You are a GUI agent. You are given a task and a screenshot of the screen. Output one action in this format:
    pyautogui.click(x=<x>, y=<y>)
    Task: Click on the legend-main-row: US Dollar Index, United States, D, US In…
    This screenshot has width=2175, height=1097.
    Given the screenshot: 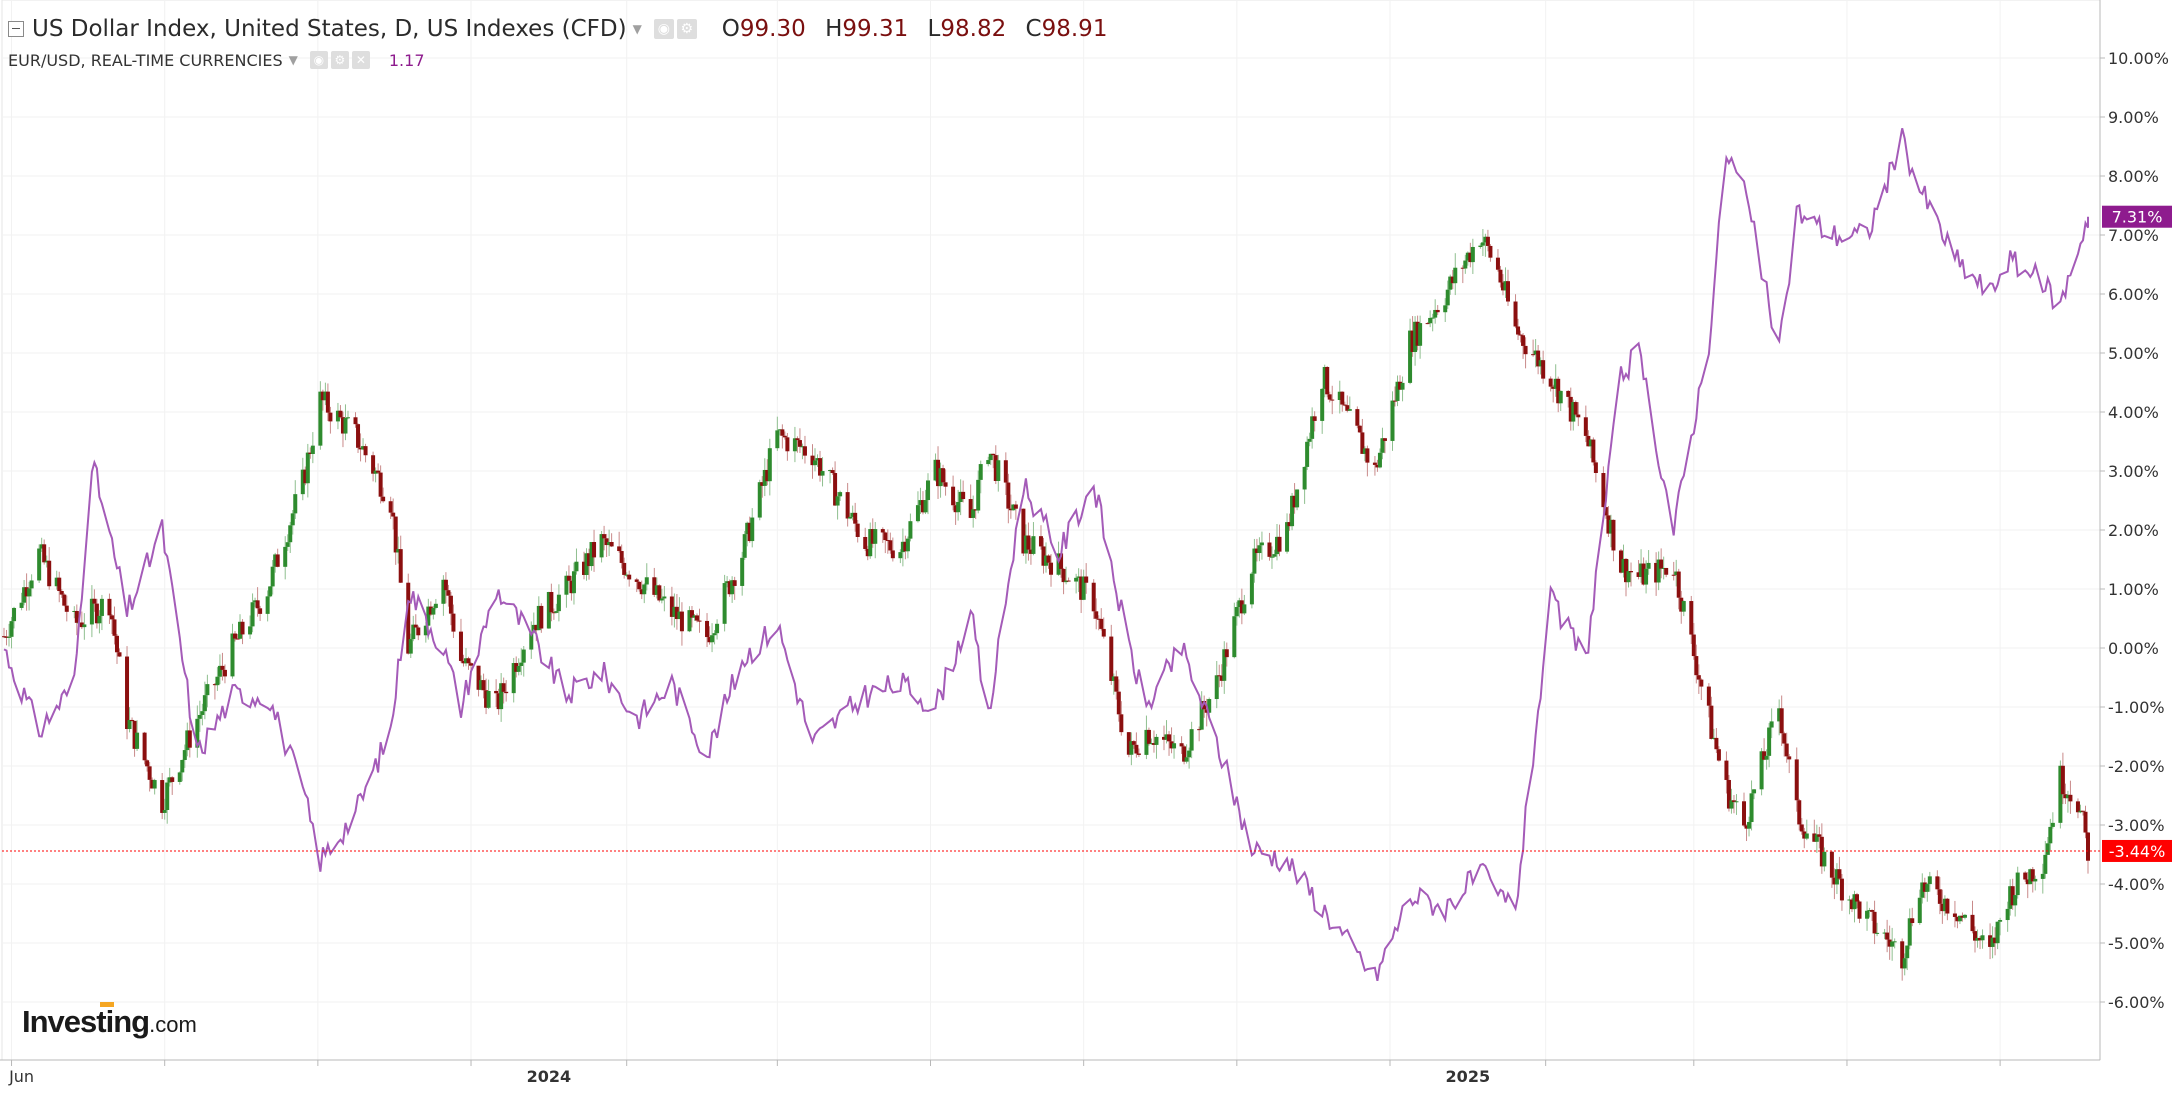 What is the action you would take?
    pyautogui.click(x=557, y=29)
    